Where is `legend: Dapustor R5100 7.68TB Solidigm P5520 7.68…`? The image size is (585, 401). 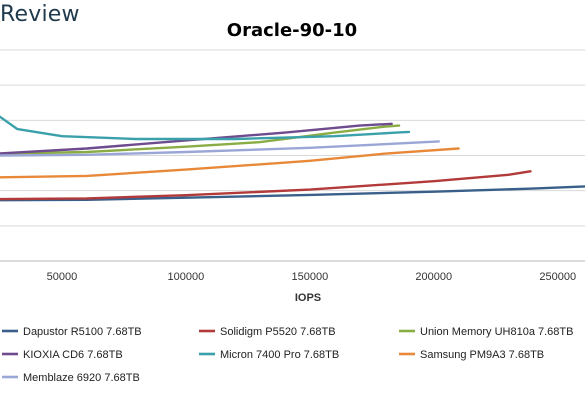
legend: Dapustor R5100 7.68TB Solidigm P5520 7.68… is located at coordinates (287, 355).